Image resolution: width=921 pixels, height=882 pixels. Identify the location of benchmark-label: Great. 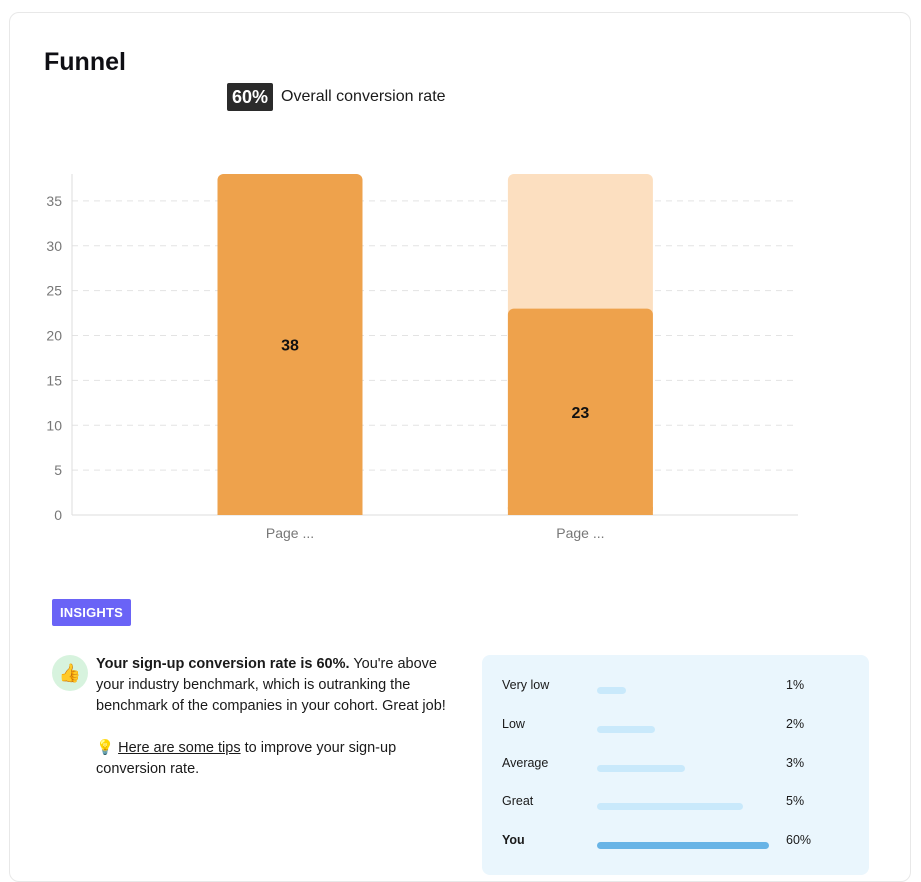
(518, 801).